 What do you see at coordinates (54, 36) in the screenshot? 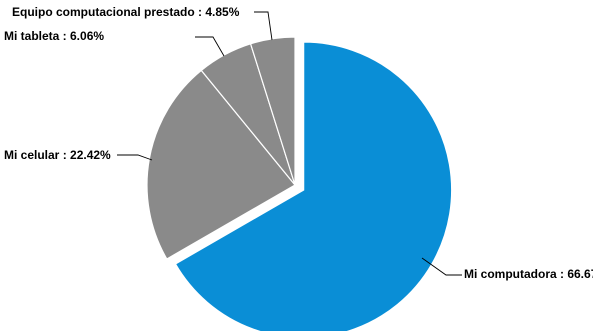
I see `slice-label: Mi tableta : 6.06%` at bounding box center [54, 36].